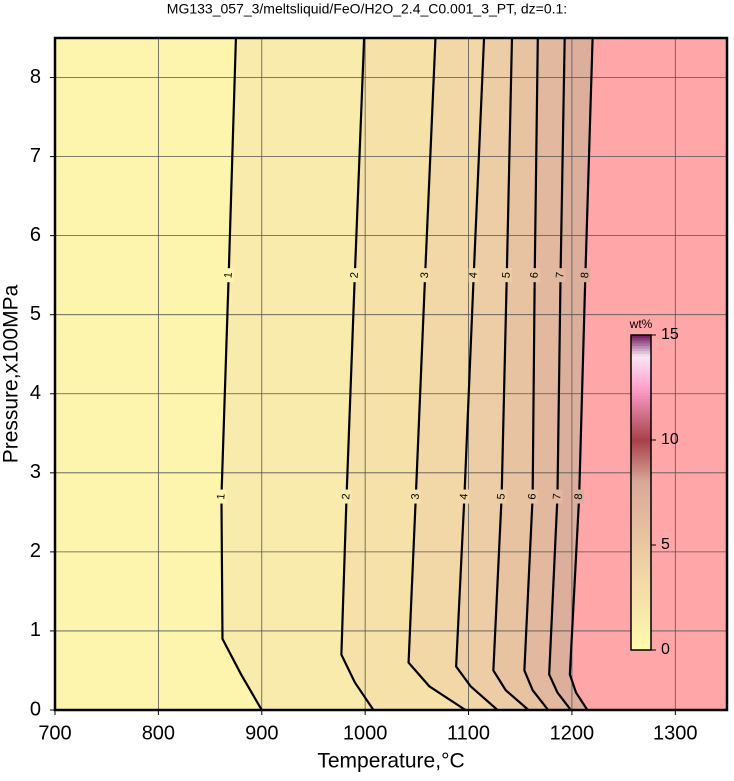 The width and height of the screenshot is (734, 781). What do you see at coordinates (35, 709) in the screenshot?
I see `y-tick-label: 0` at bounding box center [35, 709].